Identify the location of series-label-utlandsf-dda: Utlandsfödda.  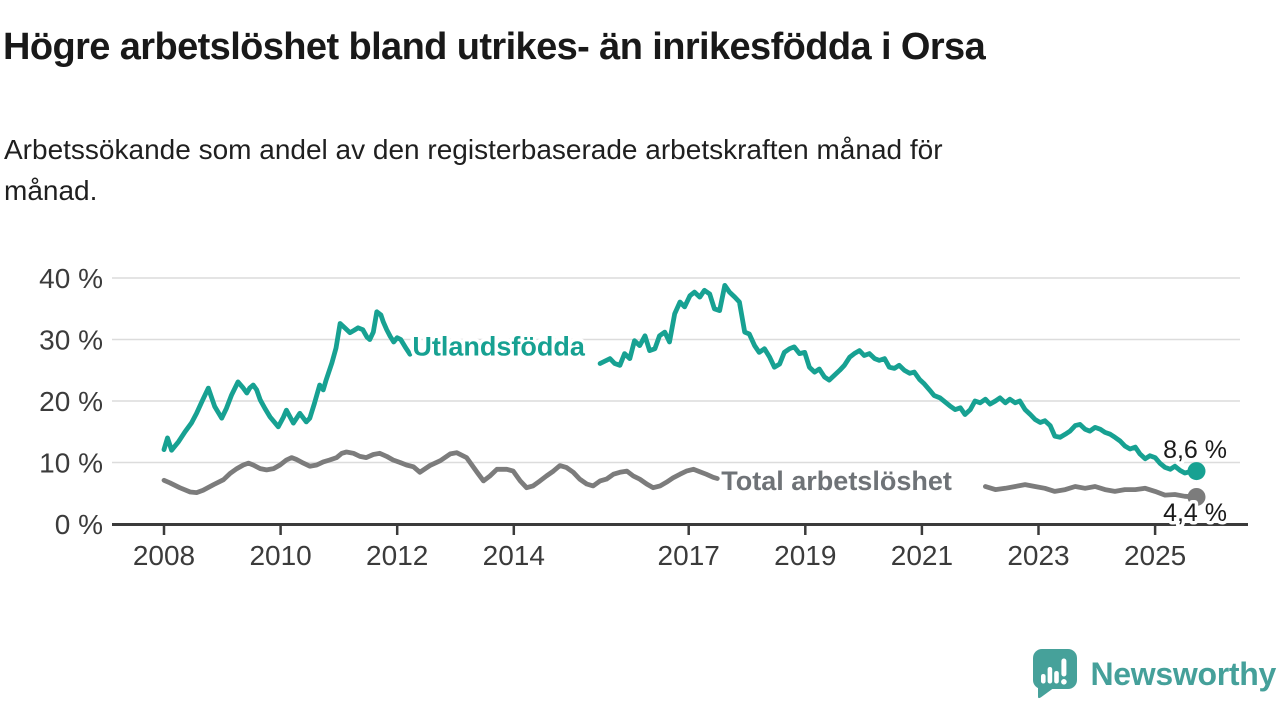
(498, 347).